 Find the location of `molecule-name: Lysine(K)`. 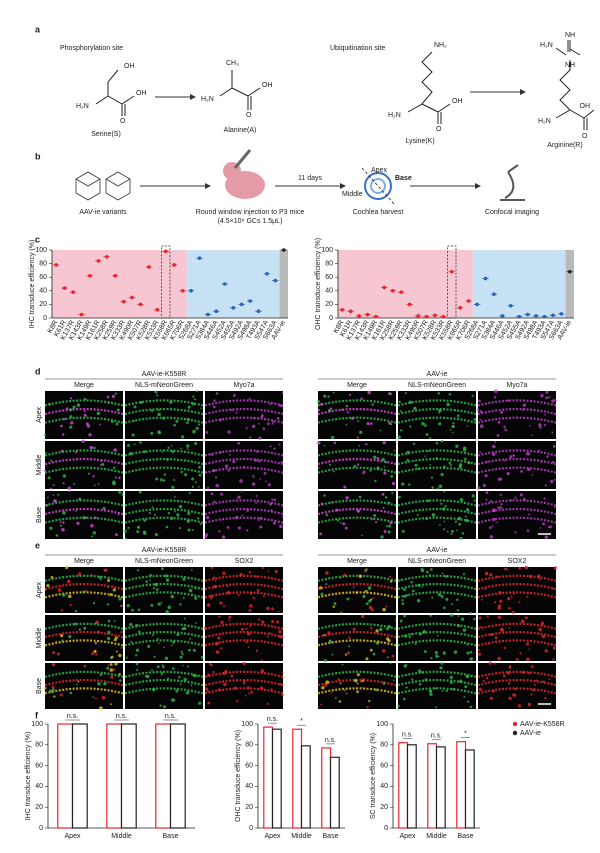

molecule-name: Lysine(K) is located at coordinates (419, 141).